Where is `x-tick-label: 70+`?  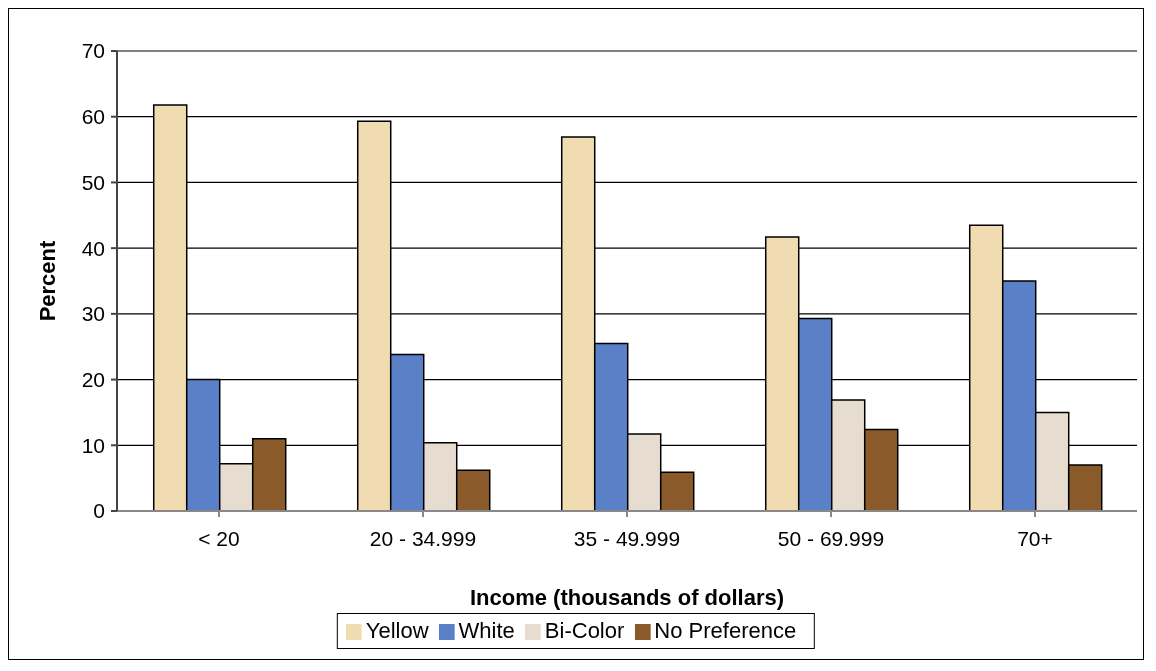 x-tick-label: 70+ is located at coordinates (1035, 538).